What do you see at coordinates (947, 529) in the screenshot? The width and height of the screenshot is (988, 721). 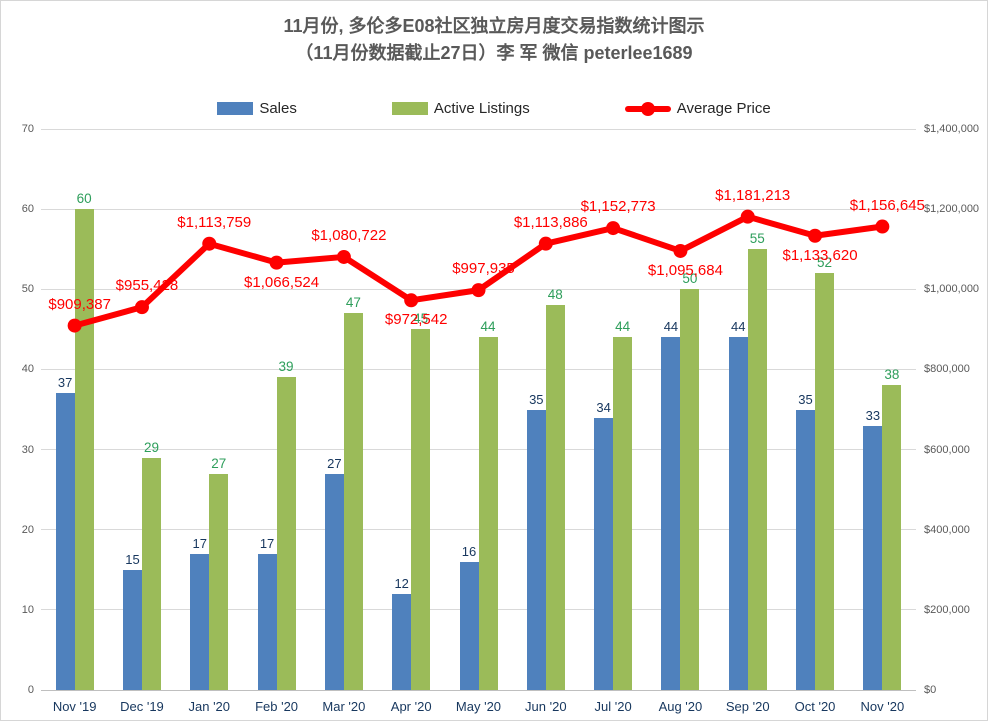 I see `y-axis-tick-label-right: $400,000` at bounding box center [947, 529].